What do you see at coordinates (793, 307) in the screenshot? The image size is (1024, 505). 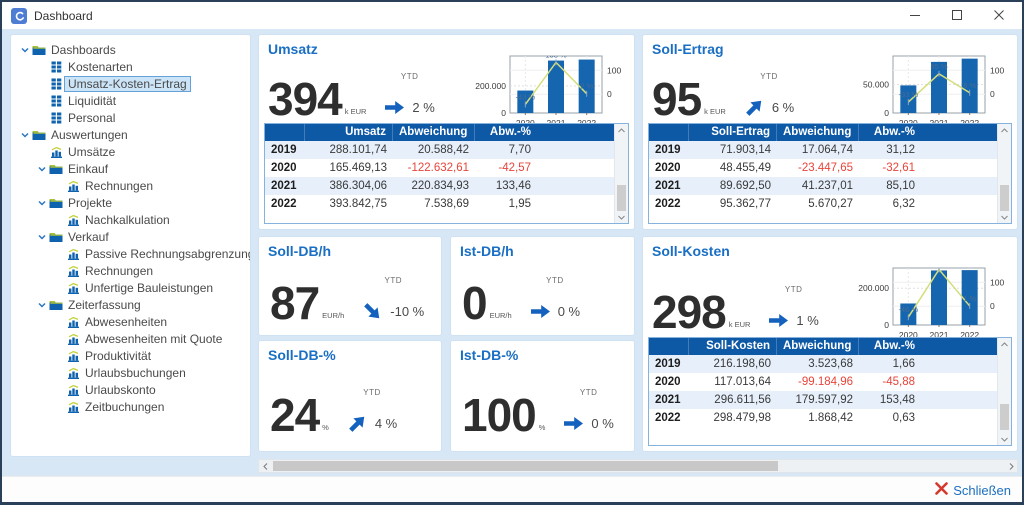 I see `trend-indicator: YTD 1 %` at bounding box center [793, 307].